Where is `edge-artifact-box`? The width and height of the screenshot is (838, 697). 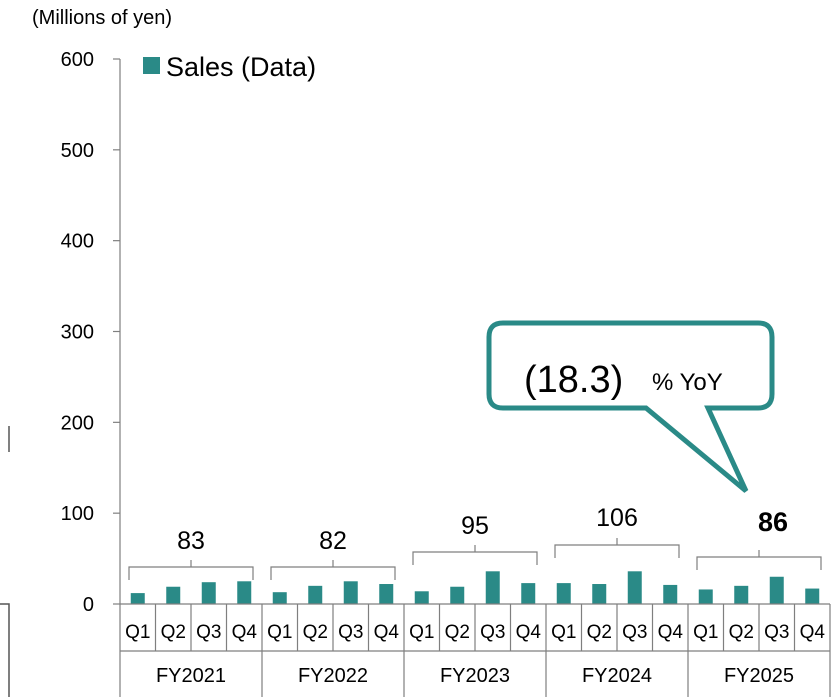 edge-artifact-box is located at coordinates (5, 650).